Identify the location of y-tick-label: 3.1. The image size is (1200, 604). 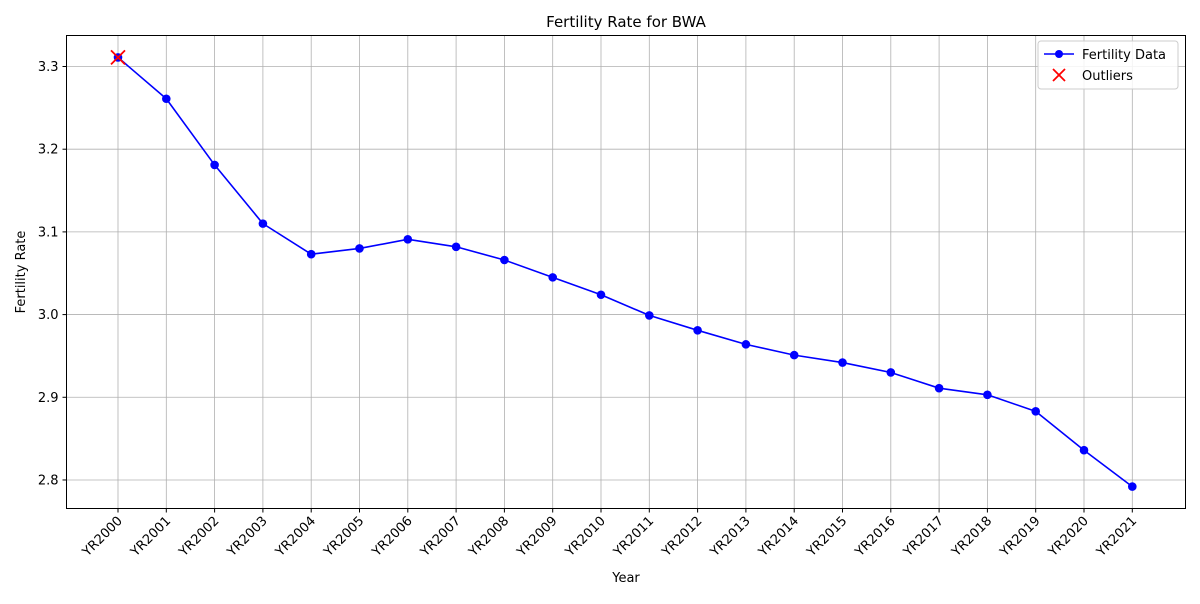
(48, 232).